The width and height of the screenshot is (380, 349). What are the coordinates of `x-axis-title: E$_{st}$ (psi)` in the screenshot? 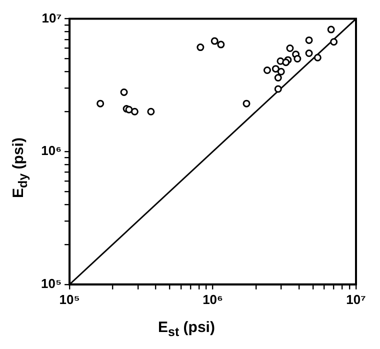 It's located at (186, 329).